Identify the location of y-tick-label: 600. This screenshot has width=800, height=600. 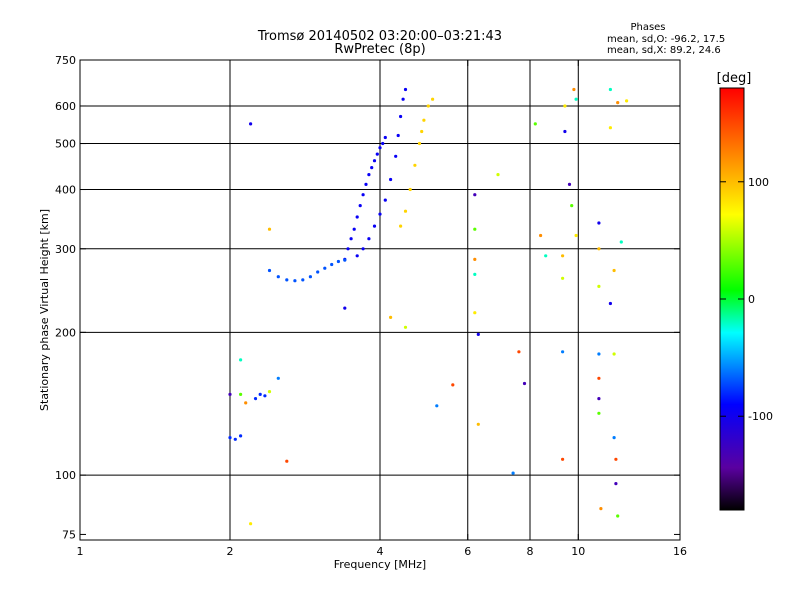
(65, 106).